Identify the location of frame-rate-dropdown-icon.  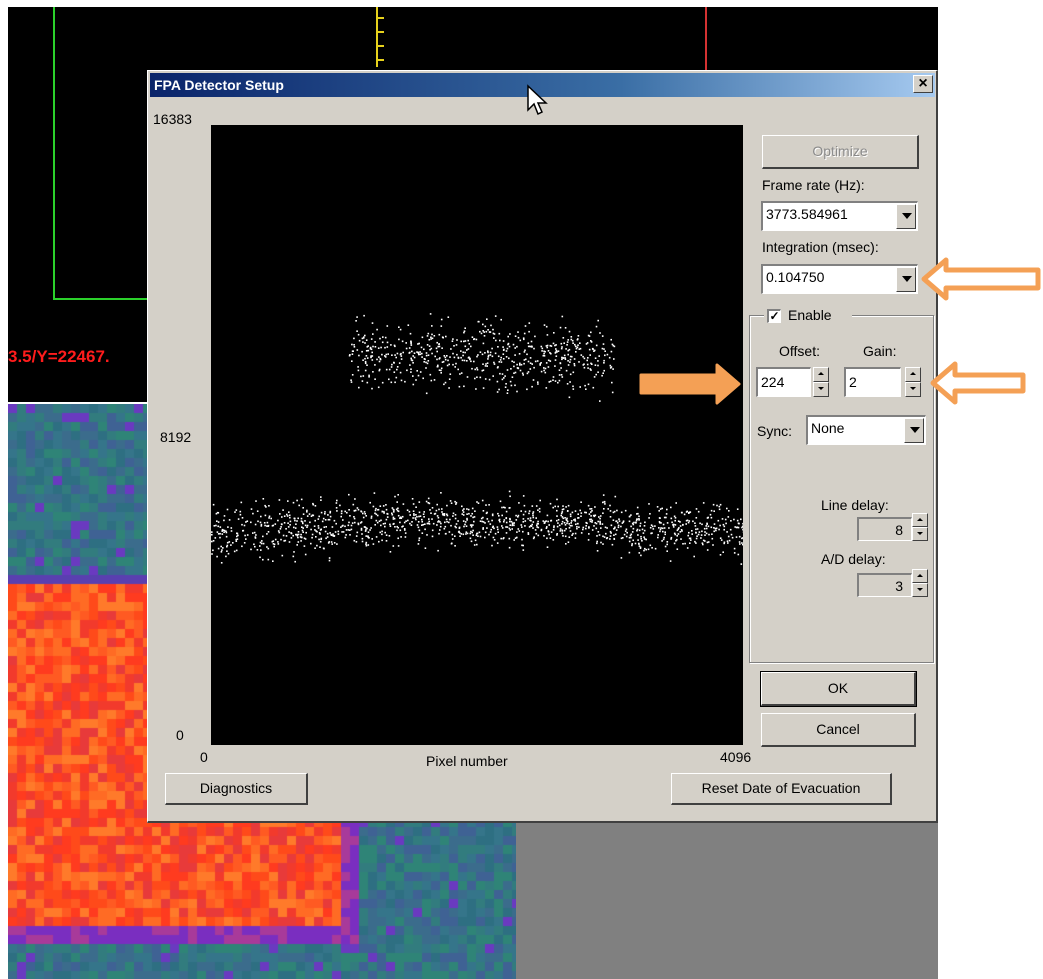
(906, 216).